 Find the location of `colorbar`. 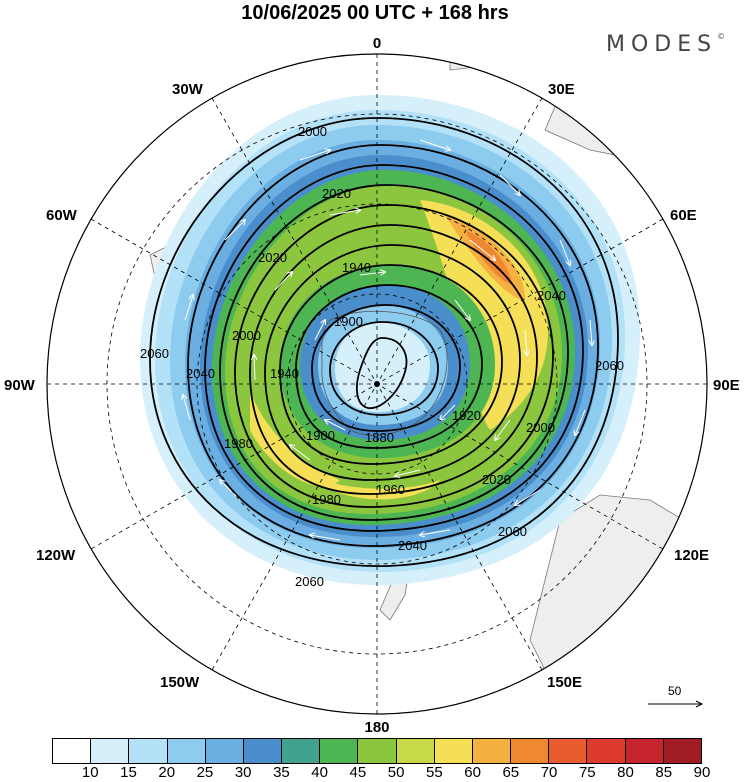

colorbar is located at coordinates (377, 751).